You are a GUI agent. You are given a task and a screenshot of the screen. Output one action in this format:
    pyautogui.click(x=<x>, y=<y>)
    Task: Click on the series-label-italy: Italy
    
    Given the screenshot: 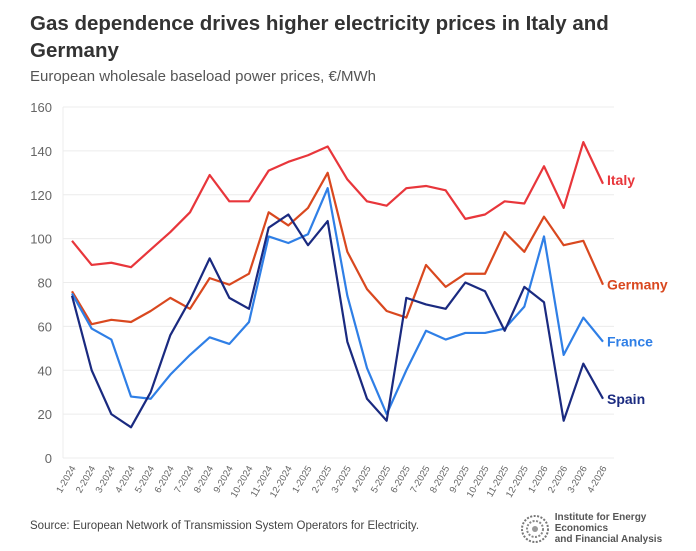 What is the action you would take?
    pyautogui.click(x=621, y=180)
    